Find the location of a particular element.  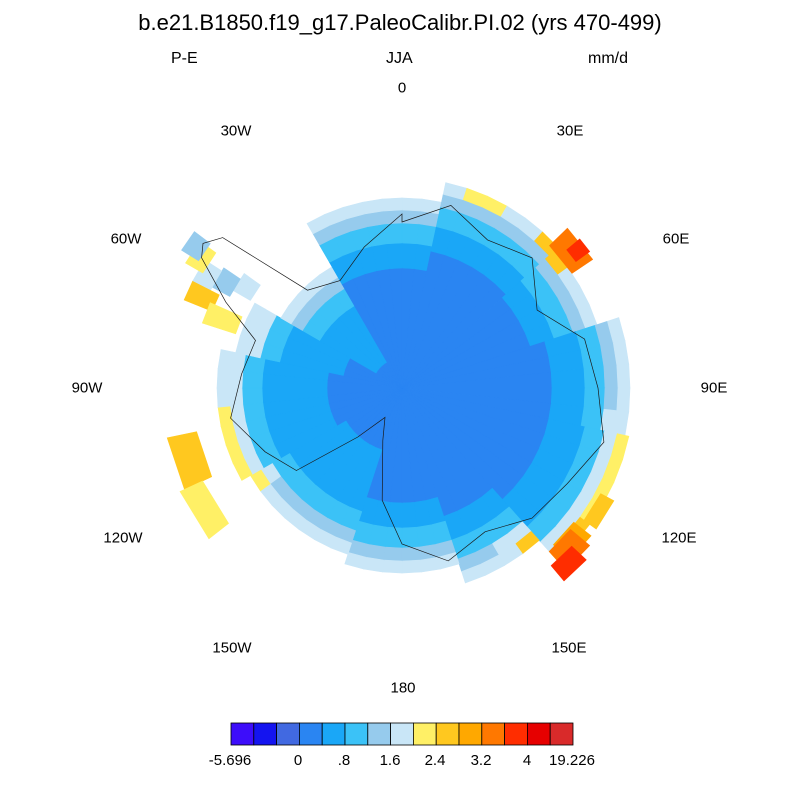

season-label: JJA is located at coordinates (399, 58).